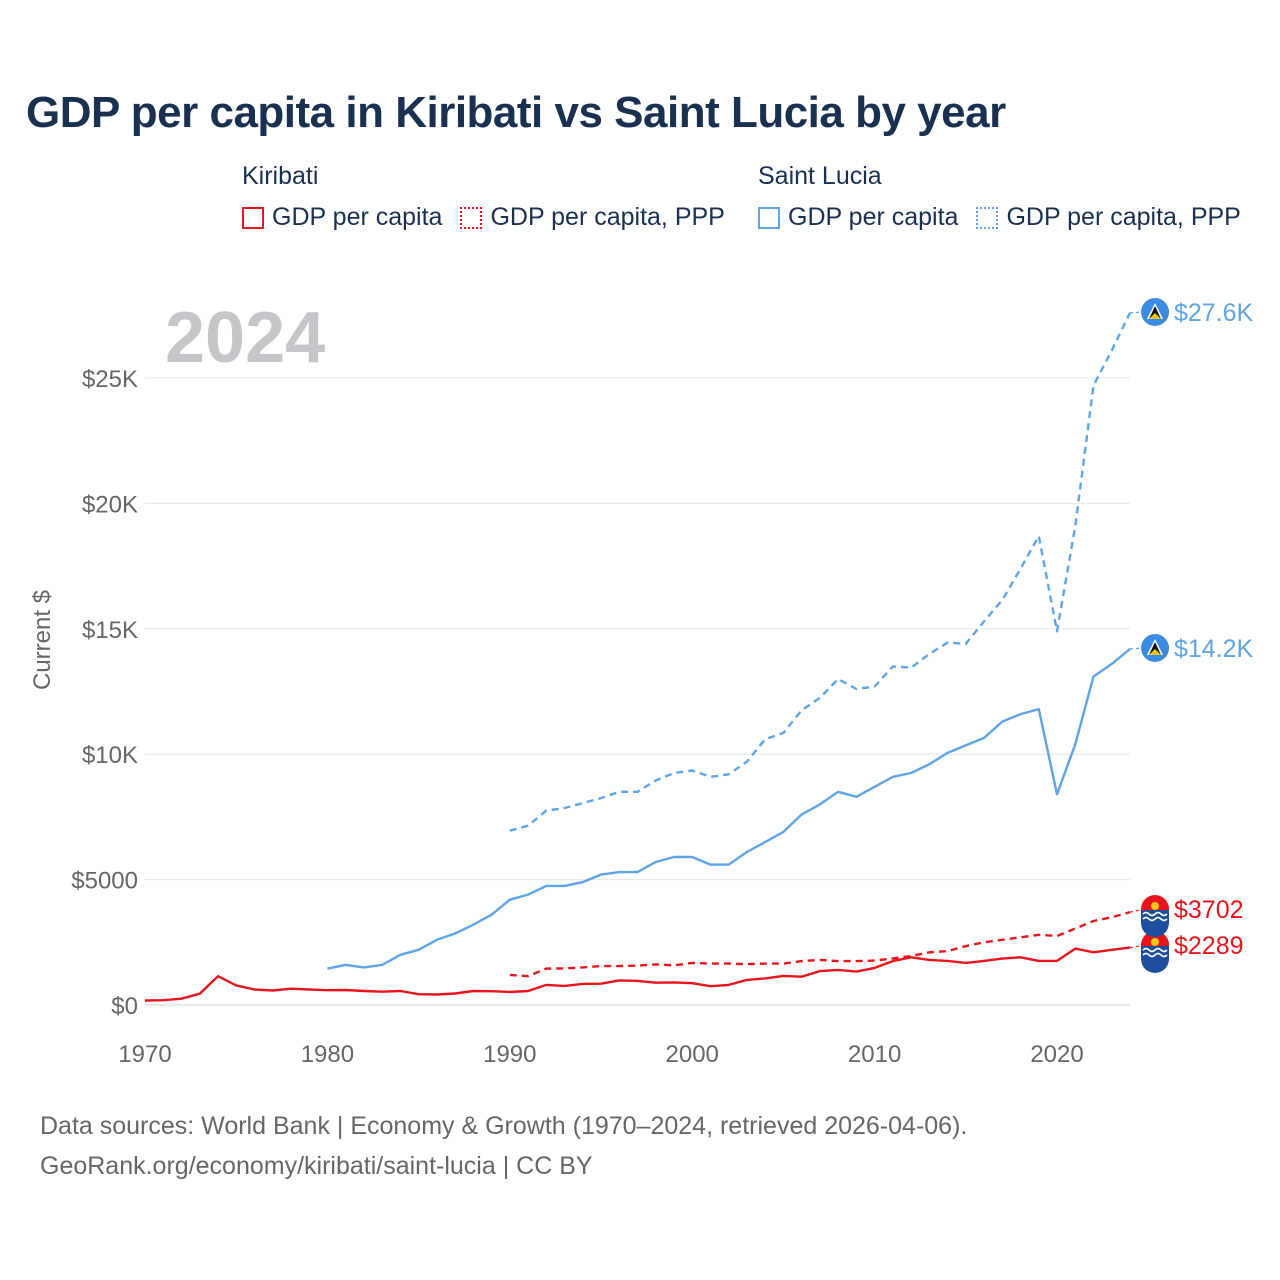 Image resolution: width=1280 pixels, height=1280 pixels. What do you see at coordinates (280, 176) in the screenshot?
I see `legend-group-name: Kiribati` at bounding box center [280, 176].